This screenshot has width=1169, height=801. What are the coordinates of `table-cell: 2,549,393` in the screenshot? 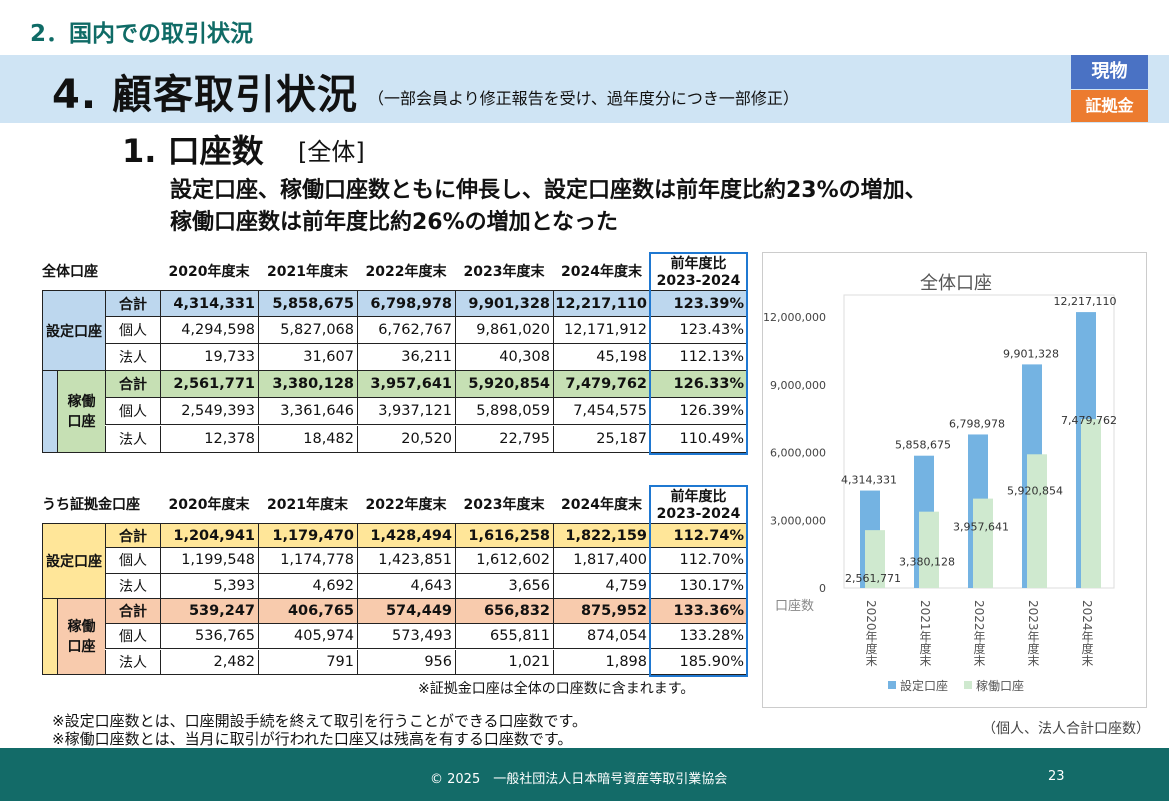 It's located at (209, 412).